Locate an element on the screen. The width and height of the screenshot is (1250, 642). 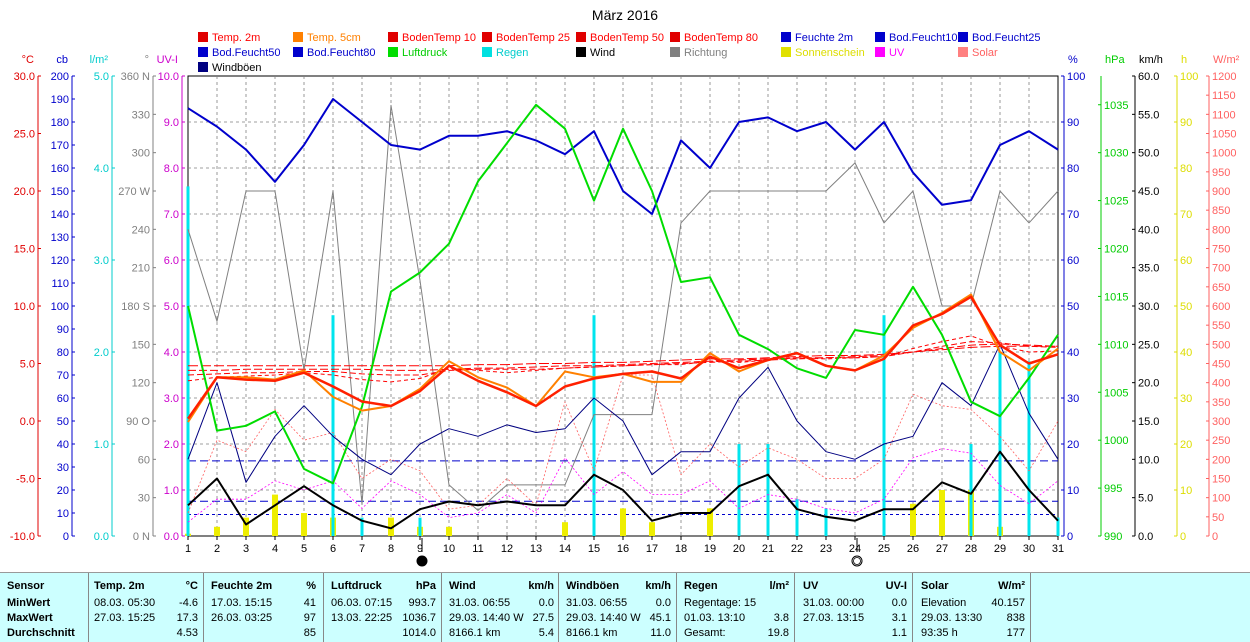
stats-uv-max-value: 3.1 is located at coordinates (899, 618).